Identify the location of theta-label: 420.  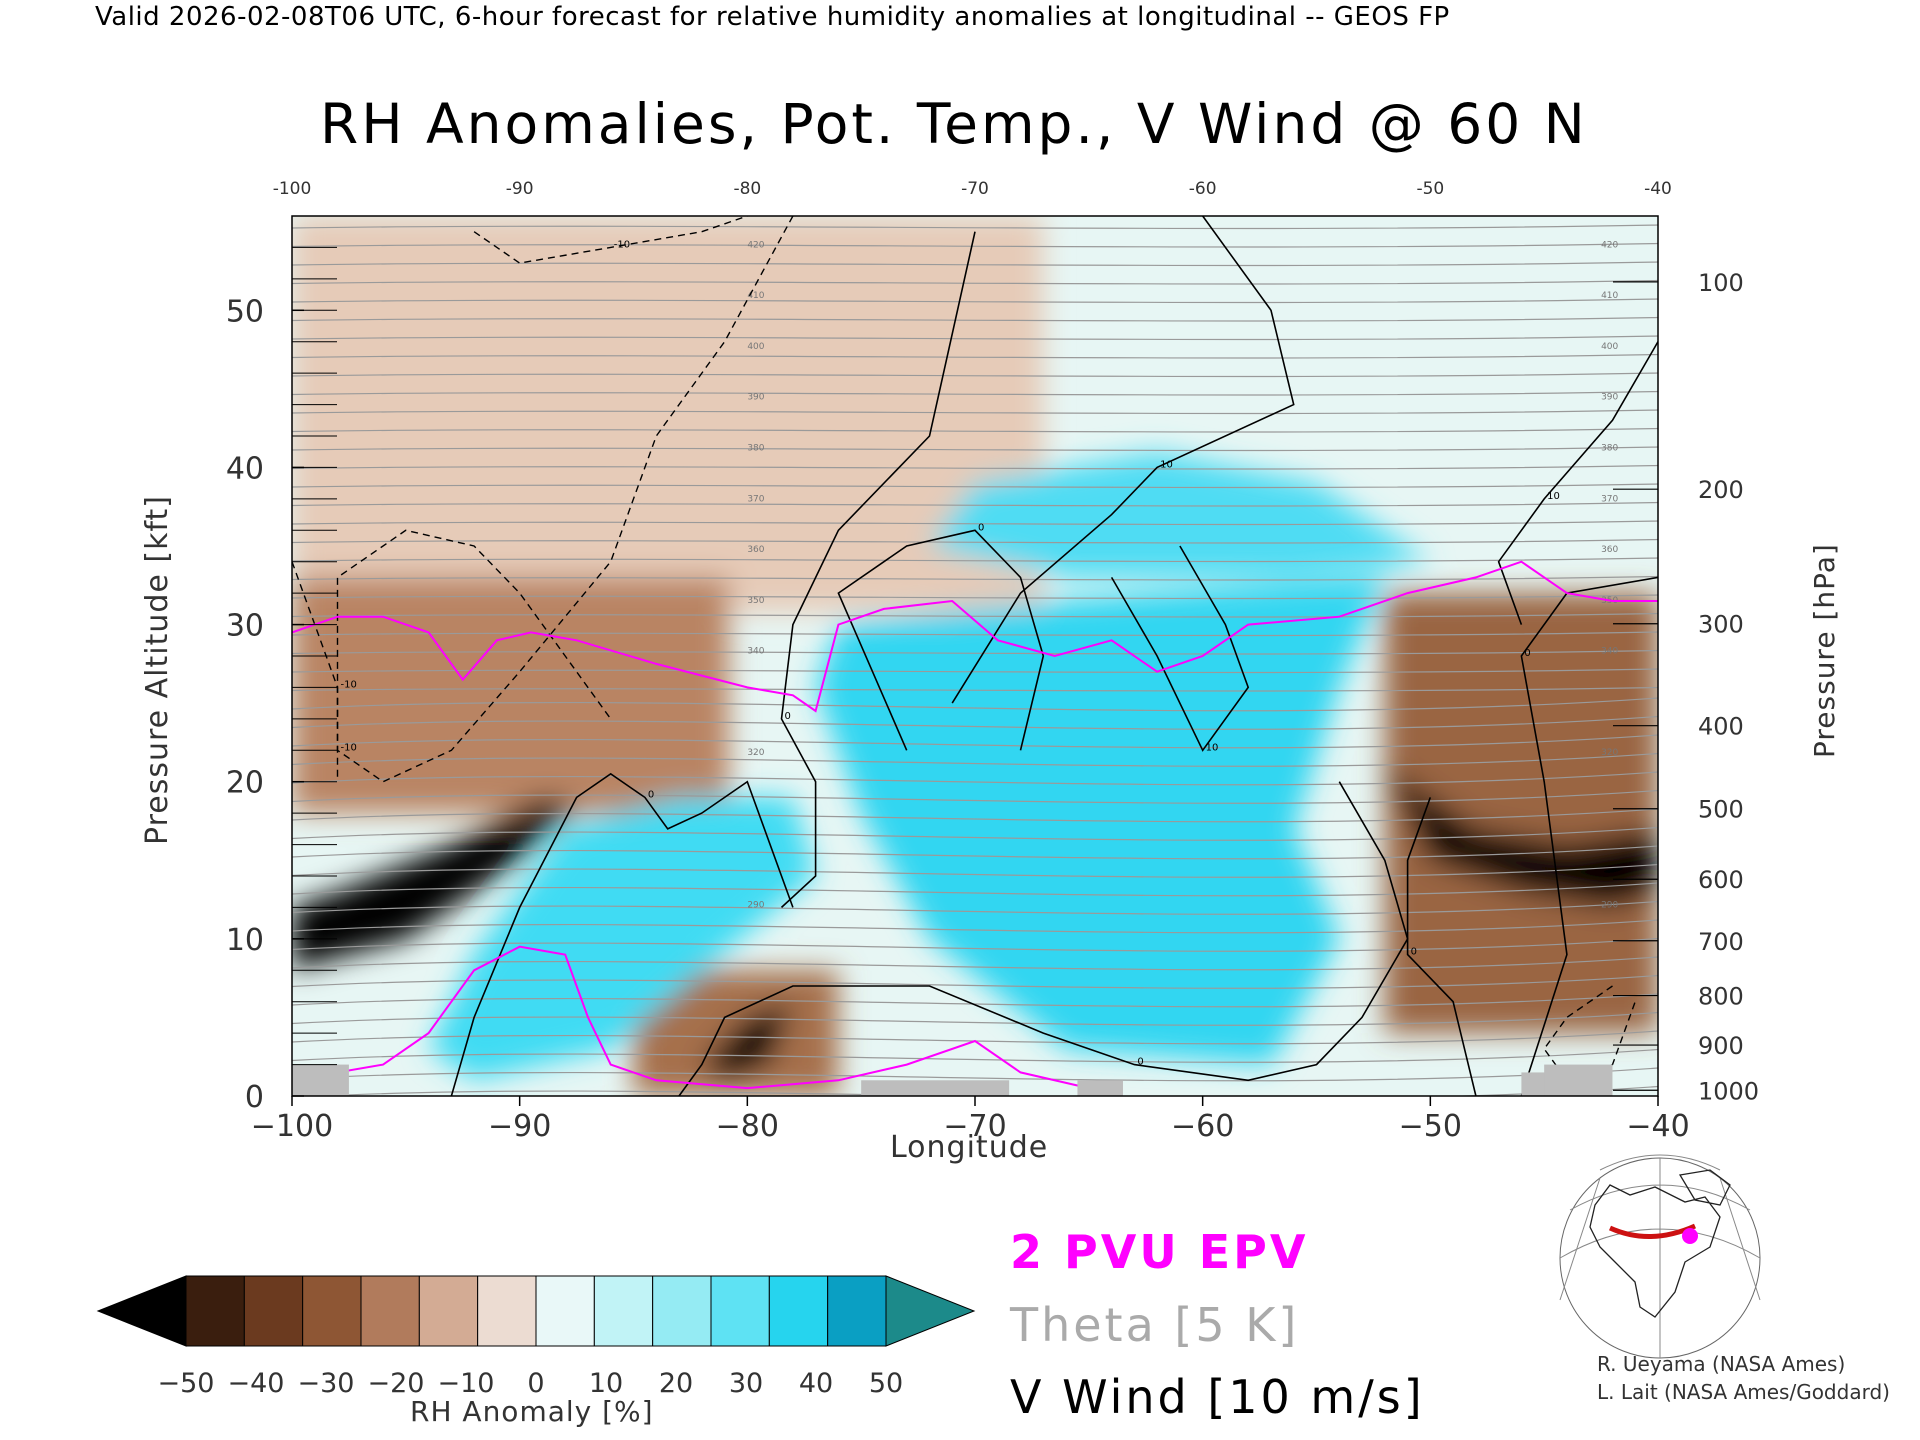
(1609, 245).